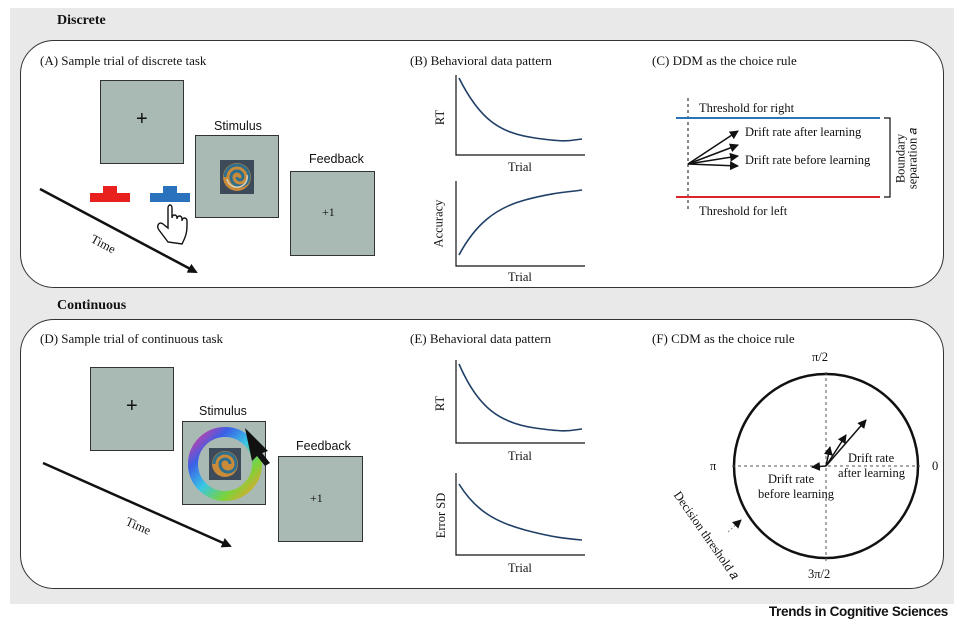  I want to click on rt-xlabel-continuous: Trial, so click(520, 456).